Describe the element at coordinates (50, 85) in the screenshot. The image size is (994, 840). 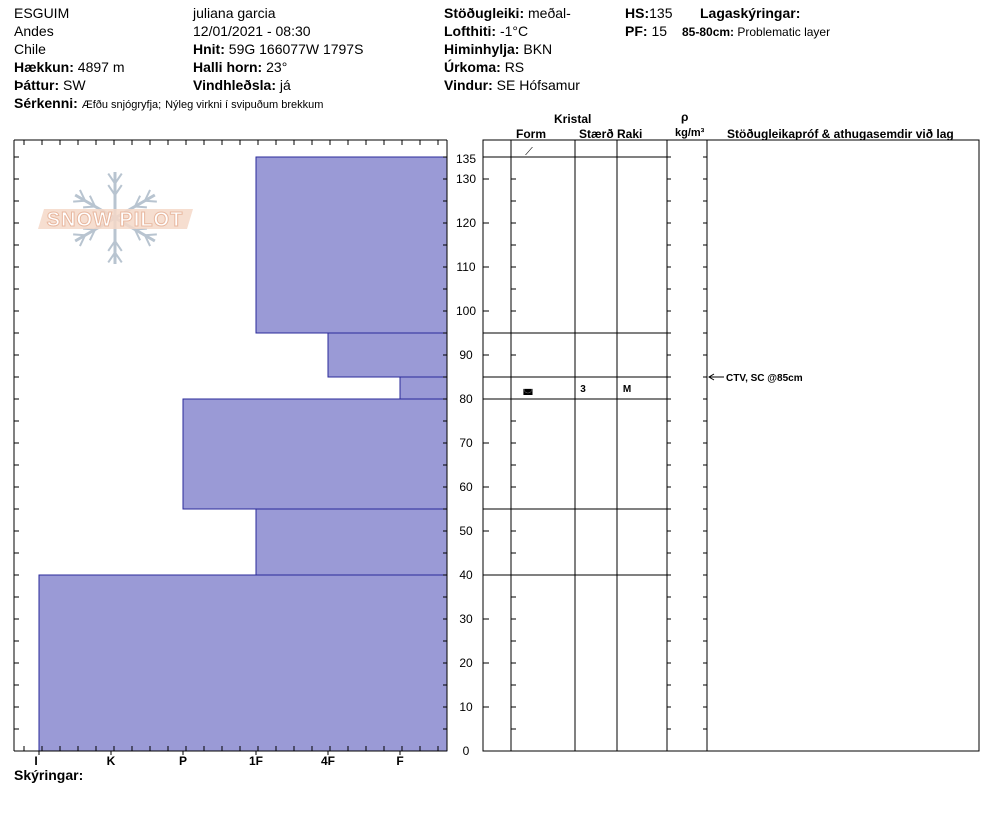
I see `aspect-row: Þáttur: SW` at that location.